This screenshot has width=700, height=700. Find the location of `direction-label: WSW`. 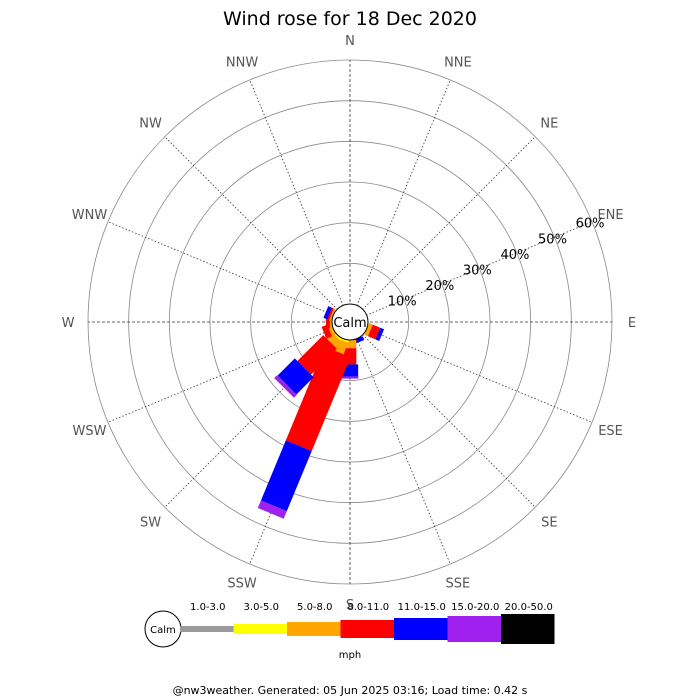

direction-label: WSW is located at coordinates (89, 431).